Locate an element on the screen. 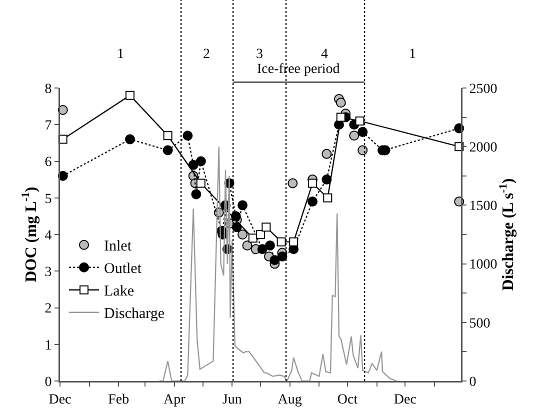 The image size is (534, 408). text: 4 is located at coordinates (324, 54).